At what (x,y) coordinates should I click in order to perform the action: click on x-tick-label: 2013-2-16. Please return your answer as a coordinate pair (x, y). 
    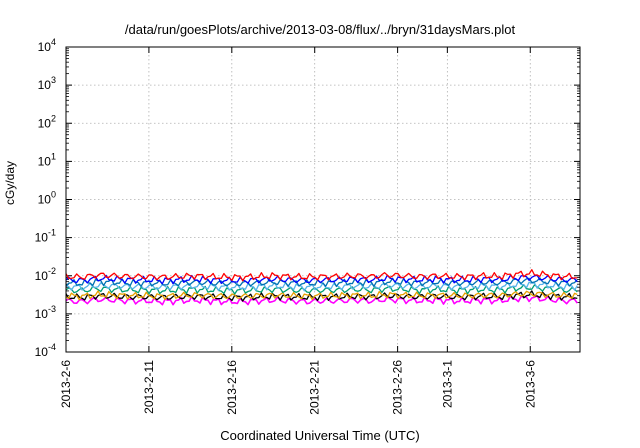
    Looking at the image, I should click on (232, 387).